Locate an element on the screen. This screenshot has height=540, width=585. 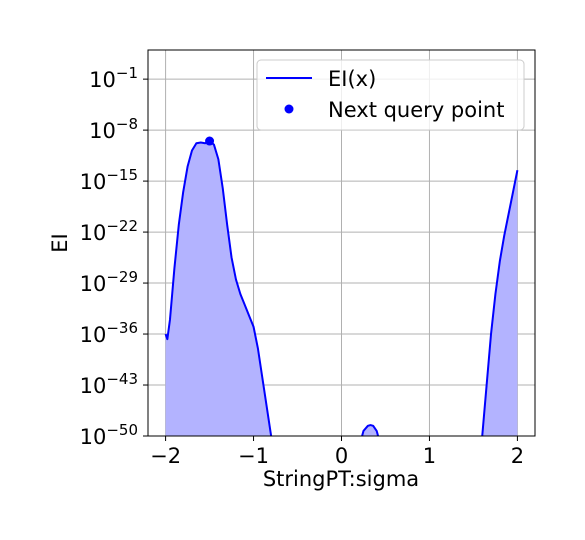
x-axis: −2 −1 0 1 2 is located at coordinates (337, 452).